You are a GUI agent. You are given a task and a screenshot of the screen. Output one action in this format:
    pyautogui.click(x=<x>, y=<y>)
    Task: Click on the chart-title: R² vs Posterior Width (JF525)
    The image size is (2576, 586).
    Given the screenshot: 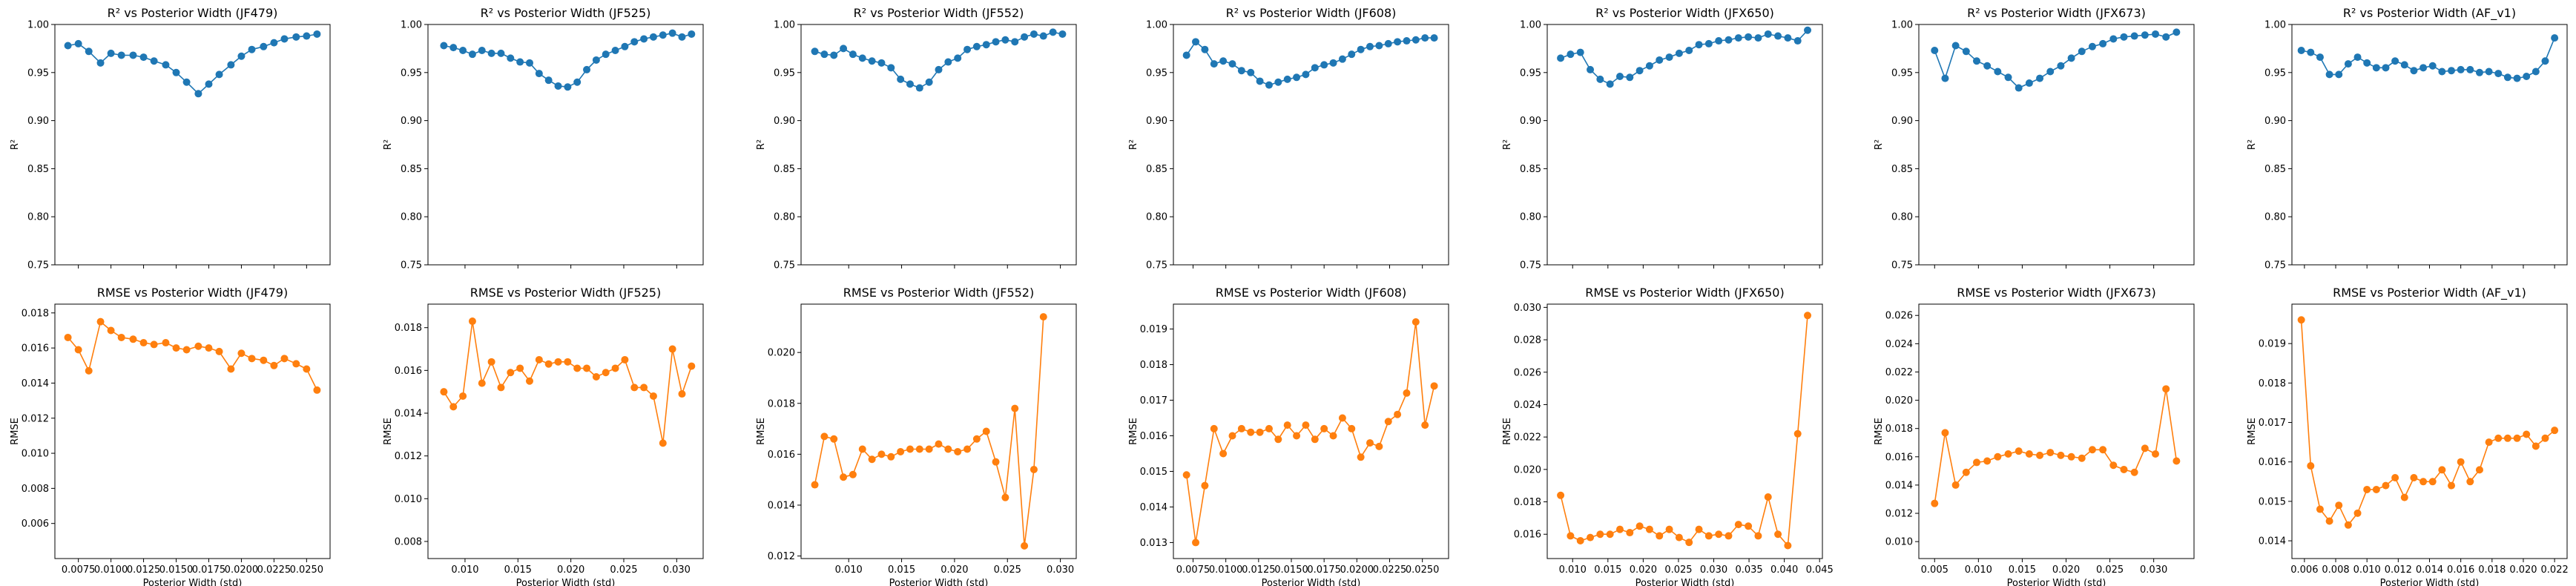 What is the action you would take?
    pyautogui.click(x=566, y=13)
    